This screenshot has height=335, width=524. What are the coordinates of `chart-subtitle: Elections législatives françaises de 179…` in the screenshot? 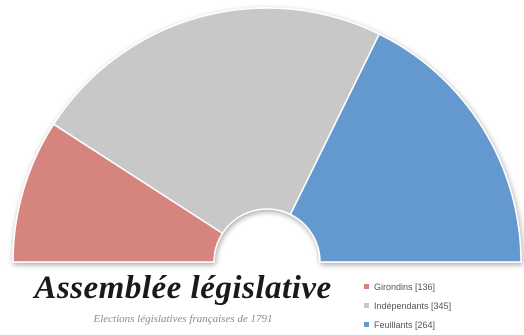 It's located at (183, 319).